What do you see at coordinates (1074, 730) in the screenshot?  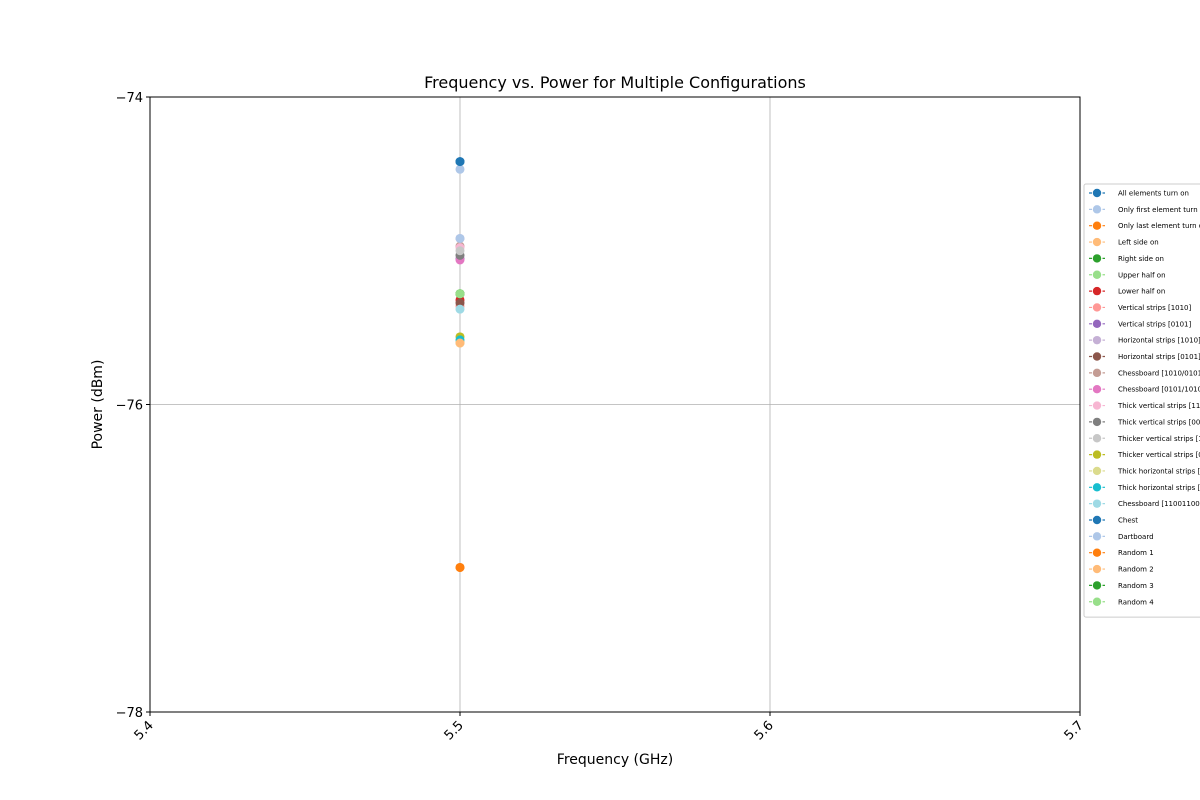 I see `x-tick-label: 5.7` at bounding box center [1074, 730].